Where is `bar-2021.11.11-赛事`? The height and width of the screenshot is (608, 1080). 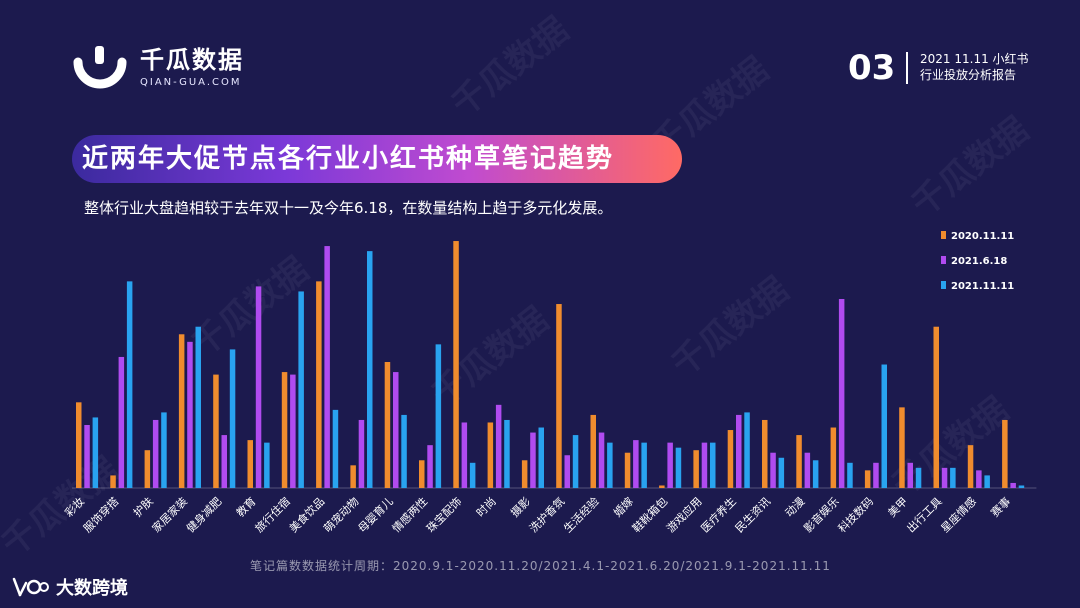
bar-2021.11.11-赛事 is located at coordinates (1021, 486).